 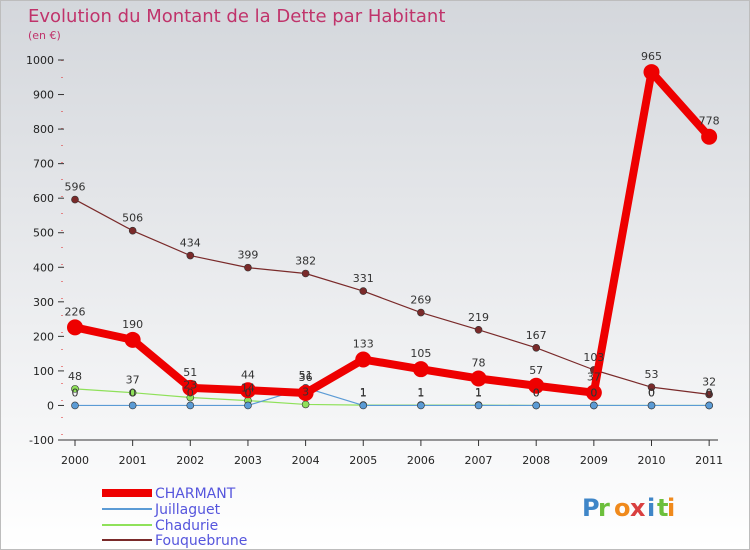 I want to click on x-tick-label: 2007, so click(x=479, y=460).